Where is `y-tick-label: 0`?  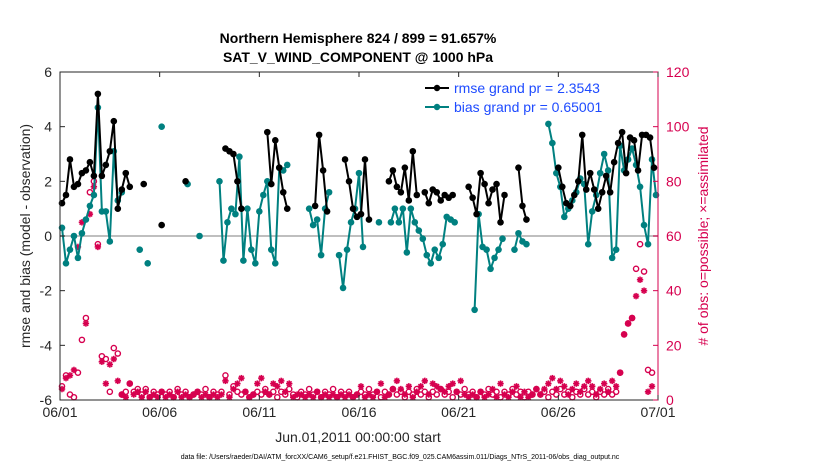 y-tick-label: 0 is located at coordinates (48, 236).